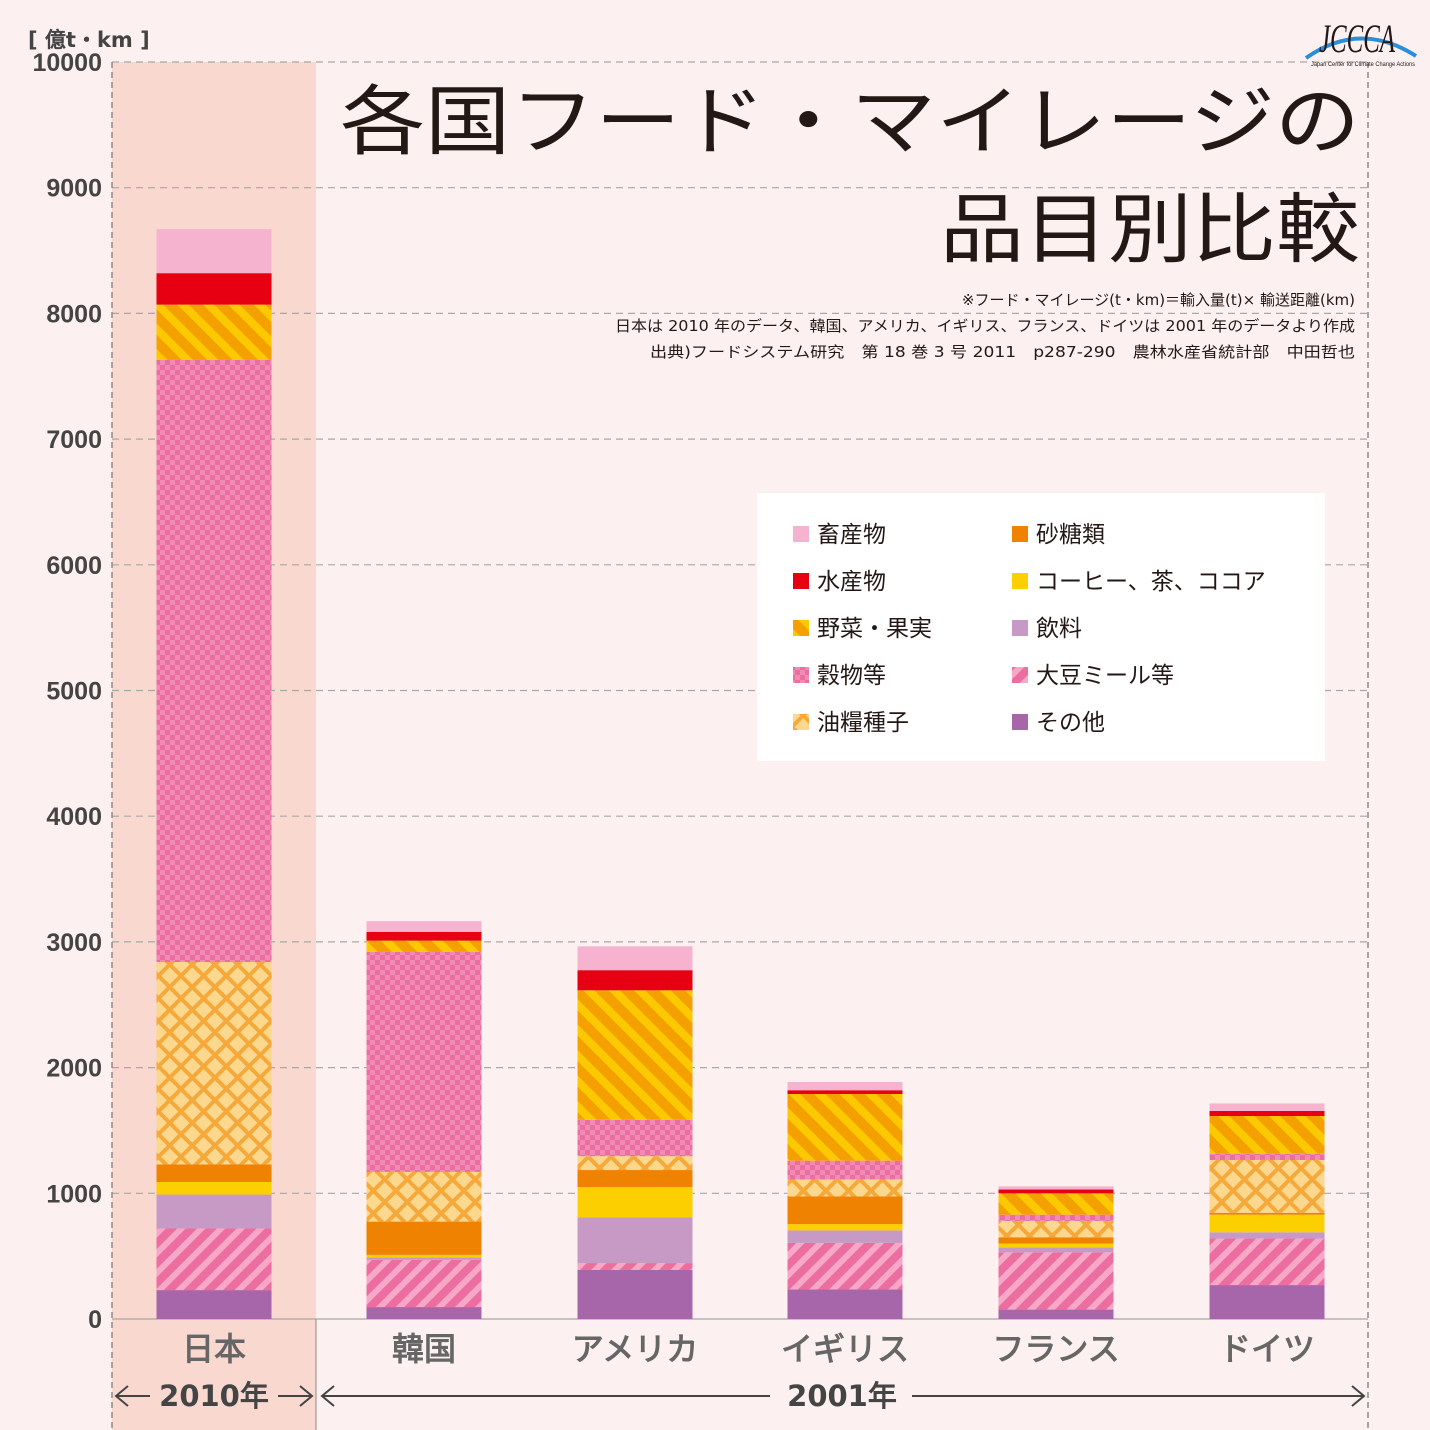 This screenshot has height=1430, width=1430. What do you see at coordinates (1151, 582) in the screenshot?
I see `legend-entry: コーヒー、茶、ココア` at bounding box center [1151, 582].